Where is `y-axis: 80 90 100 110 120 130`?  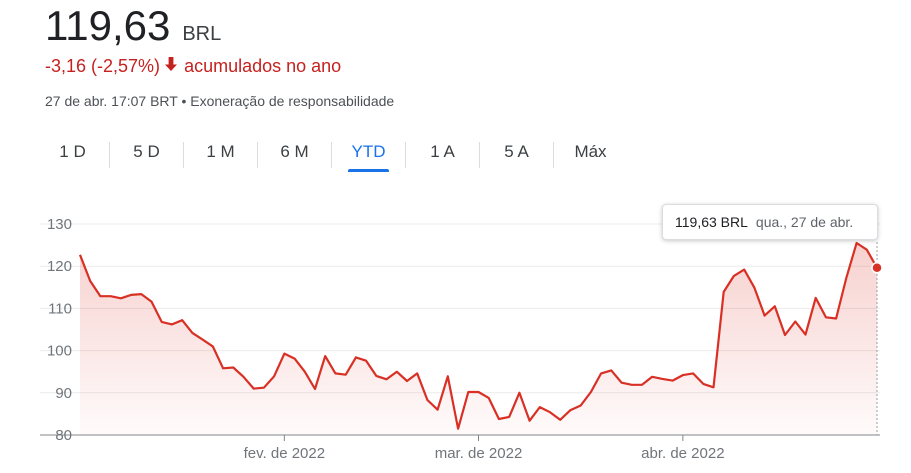 y-axis: 80 90 100 110 120 130 is located at coordinates (59, 330).